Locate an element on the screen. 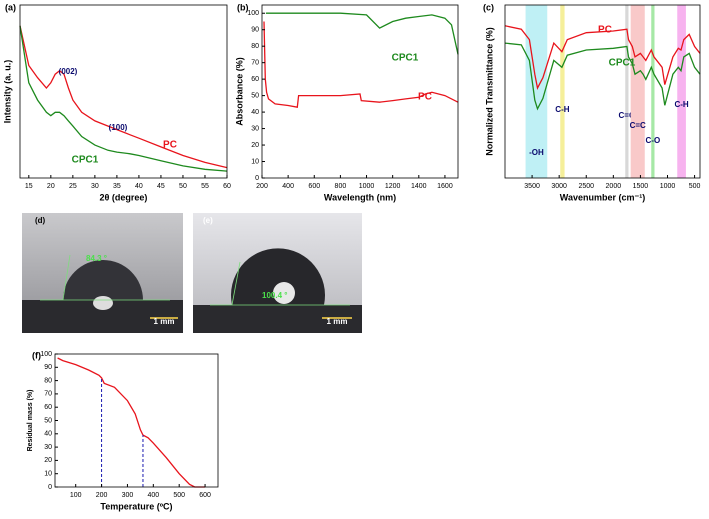  x-tick-label: 1400 is located at coordinates (419, 186).